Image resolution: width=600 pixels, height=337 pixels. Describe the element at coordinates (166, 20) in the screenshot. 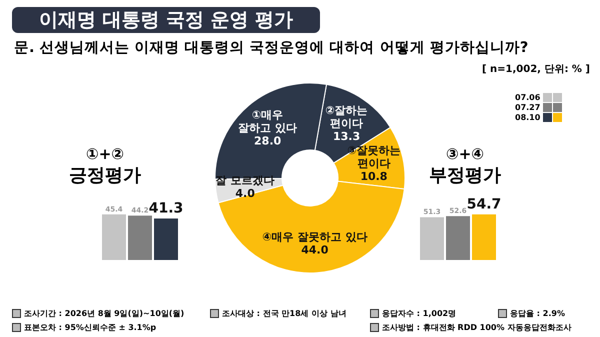

I see `chart-title: 이재명 대통령 국정 운영 평가` at that location.